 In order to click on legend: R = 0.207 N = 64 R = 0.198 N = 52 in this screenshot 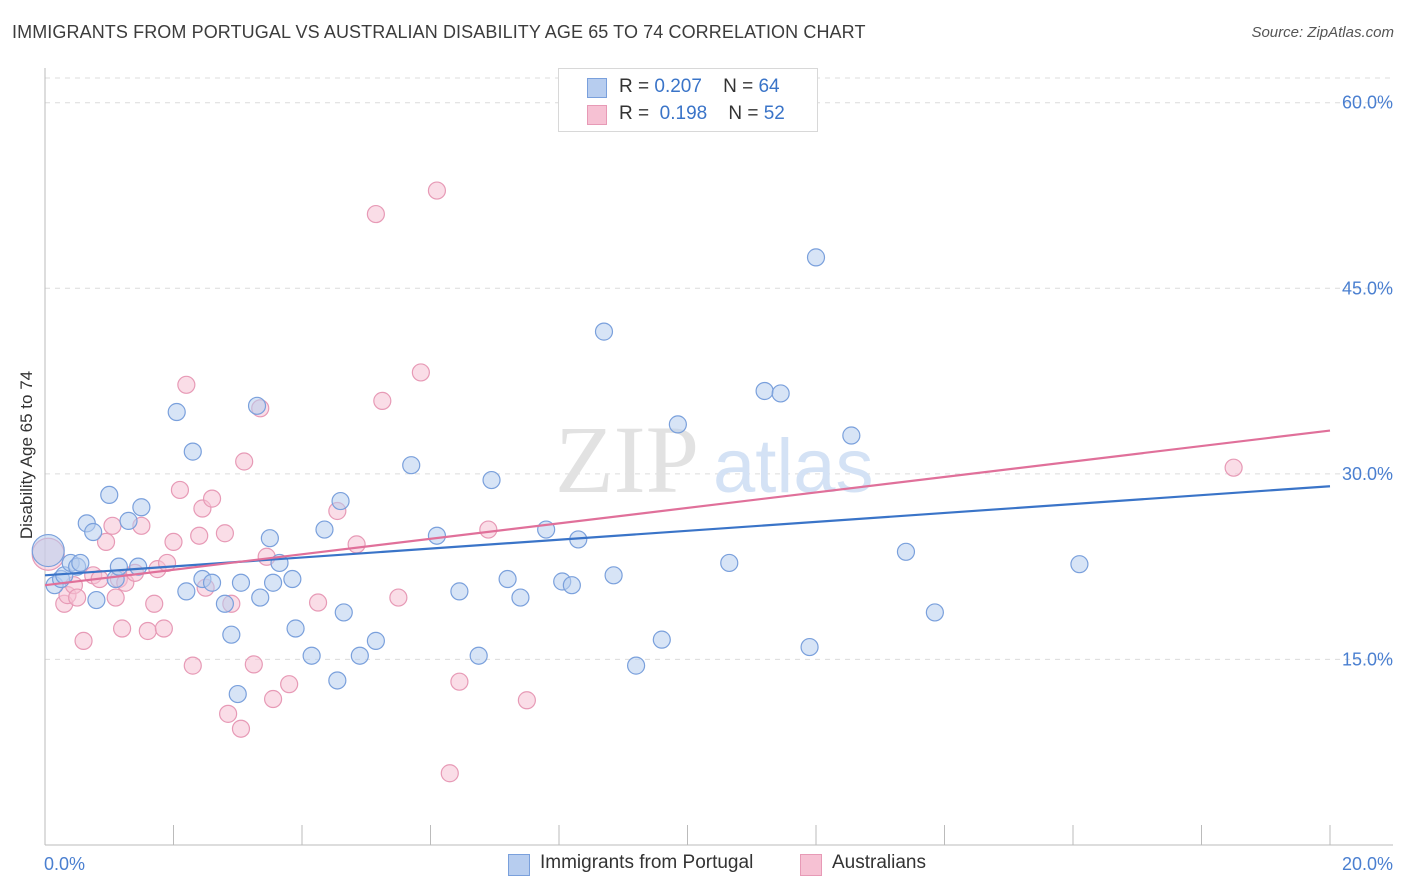, I will do `click(688, 100)`.